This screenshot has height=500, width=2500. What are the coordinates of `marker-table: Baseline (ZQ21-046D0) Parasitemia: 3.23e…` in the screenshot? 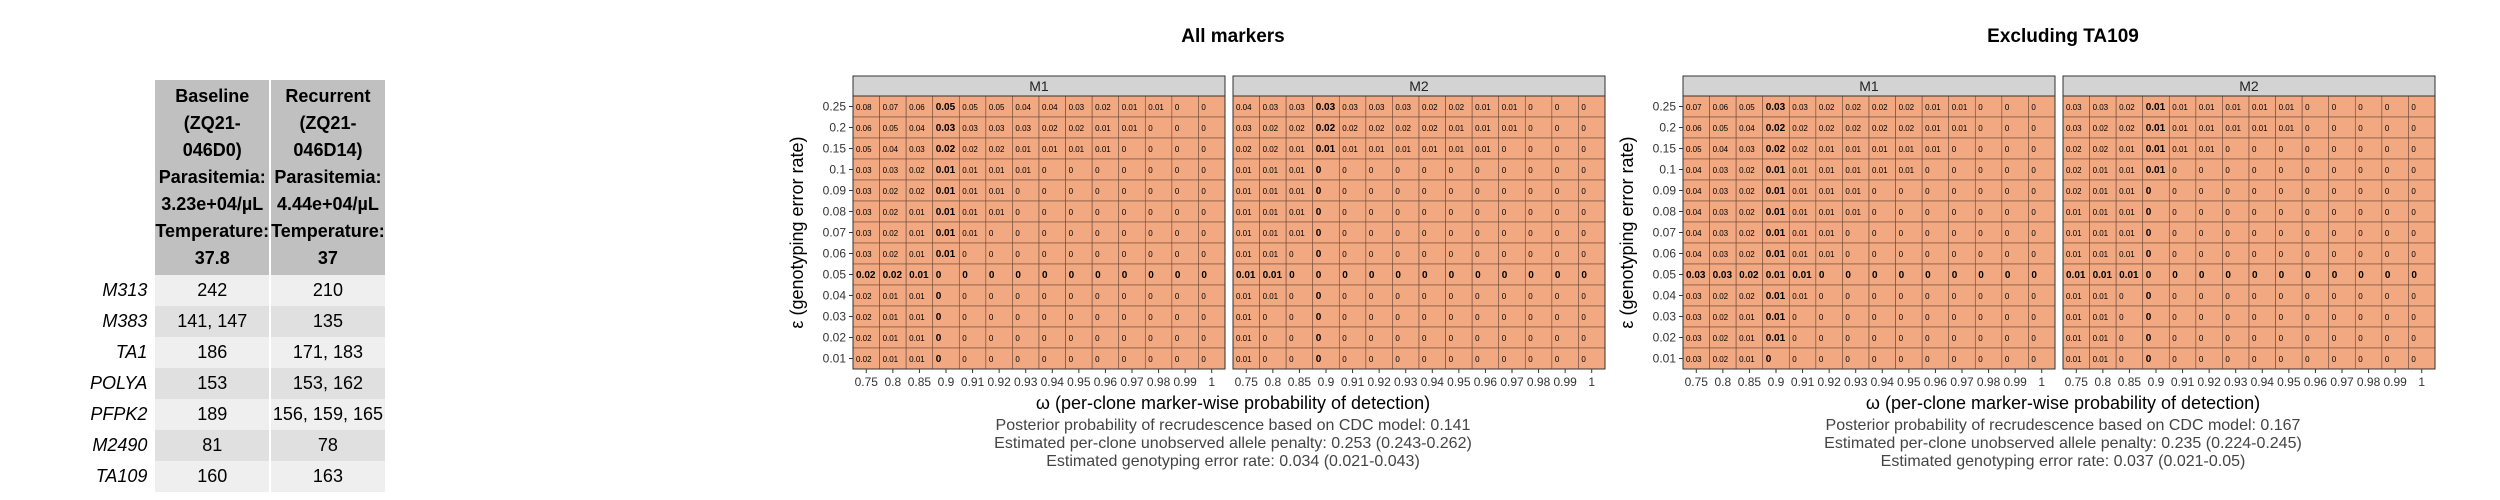 It's located at (238, 286).